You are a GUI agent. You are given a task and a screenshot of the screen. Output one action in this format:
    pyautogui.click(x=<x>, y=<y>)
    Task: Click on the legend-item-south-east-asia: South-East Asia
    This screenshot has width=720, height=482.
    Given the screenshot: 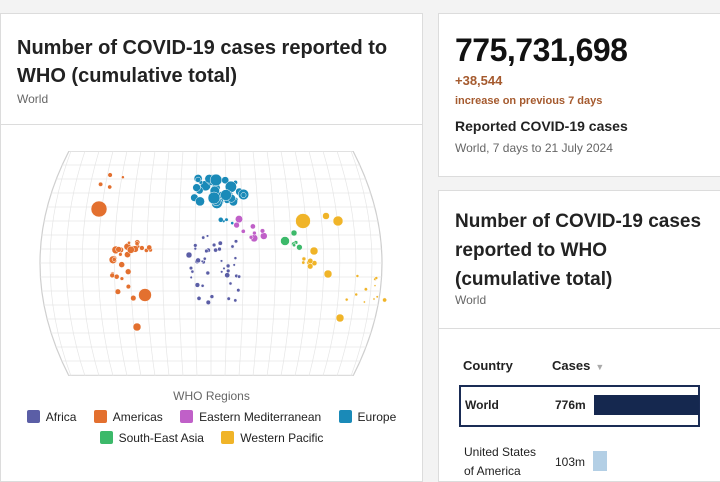 What is the action you would take?
    pyautogui.click(x=151, y=438)
    